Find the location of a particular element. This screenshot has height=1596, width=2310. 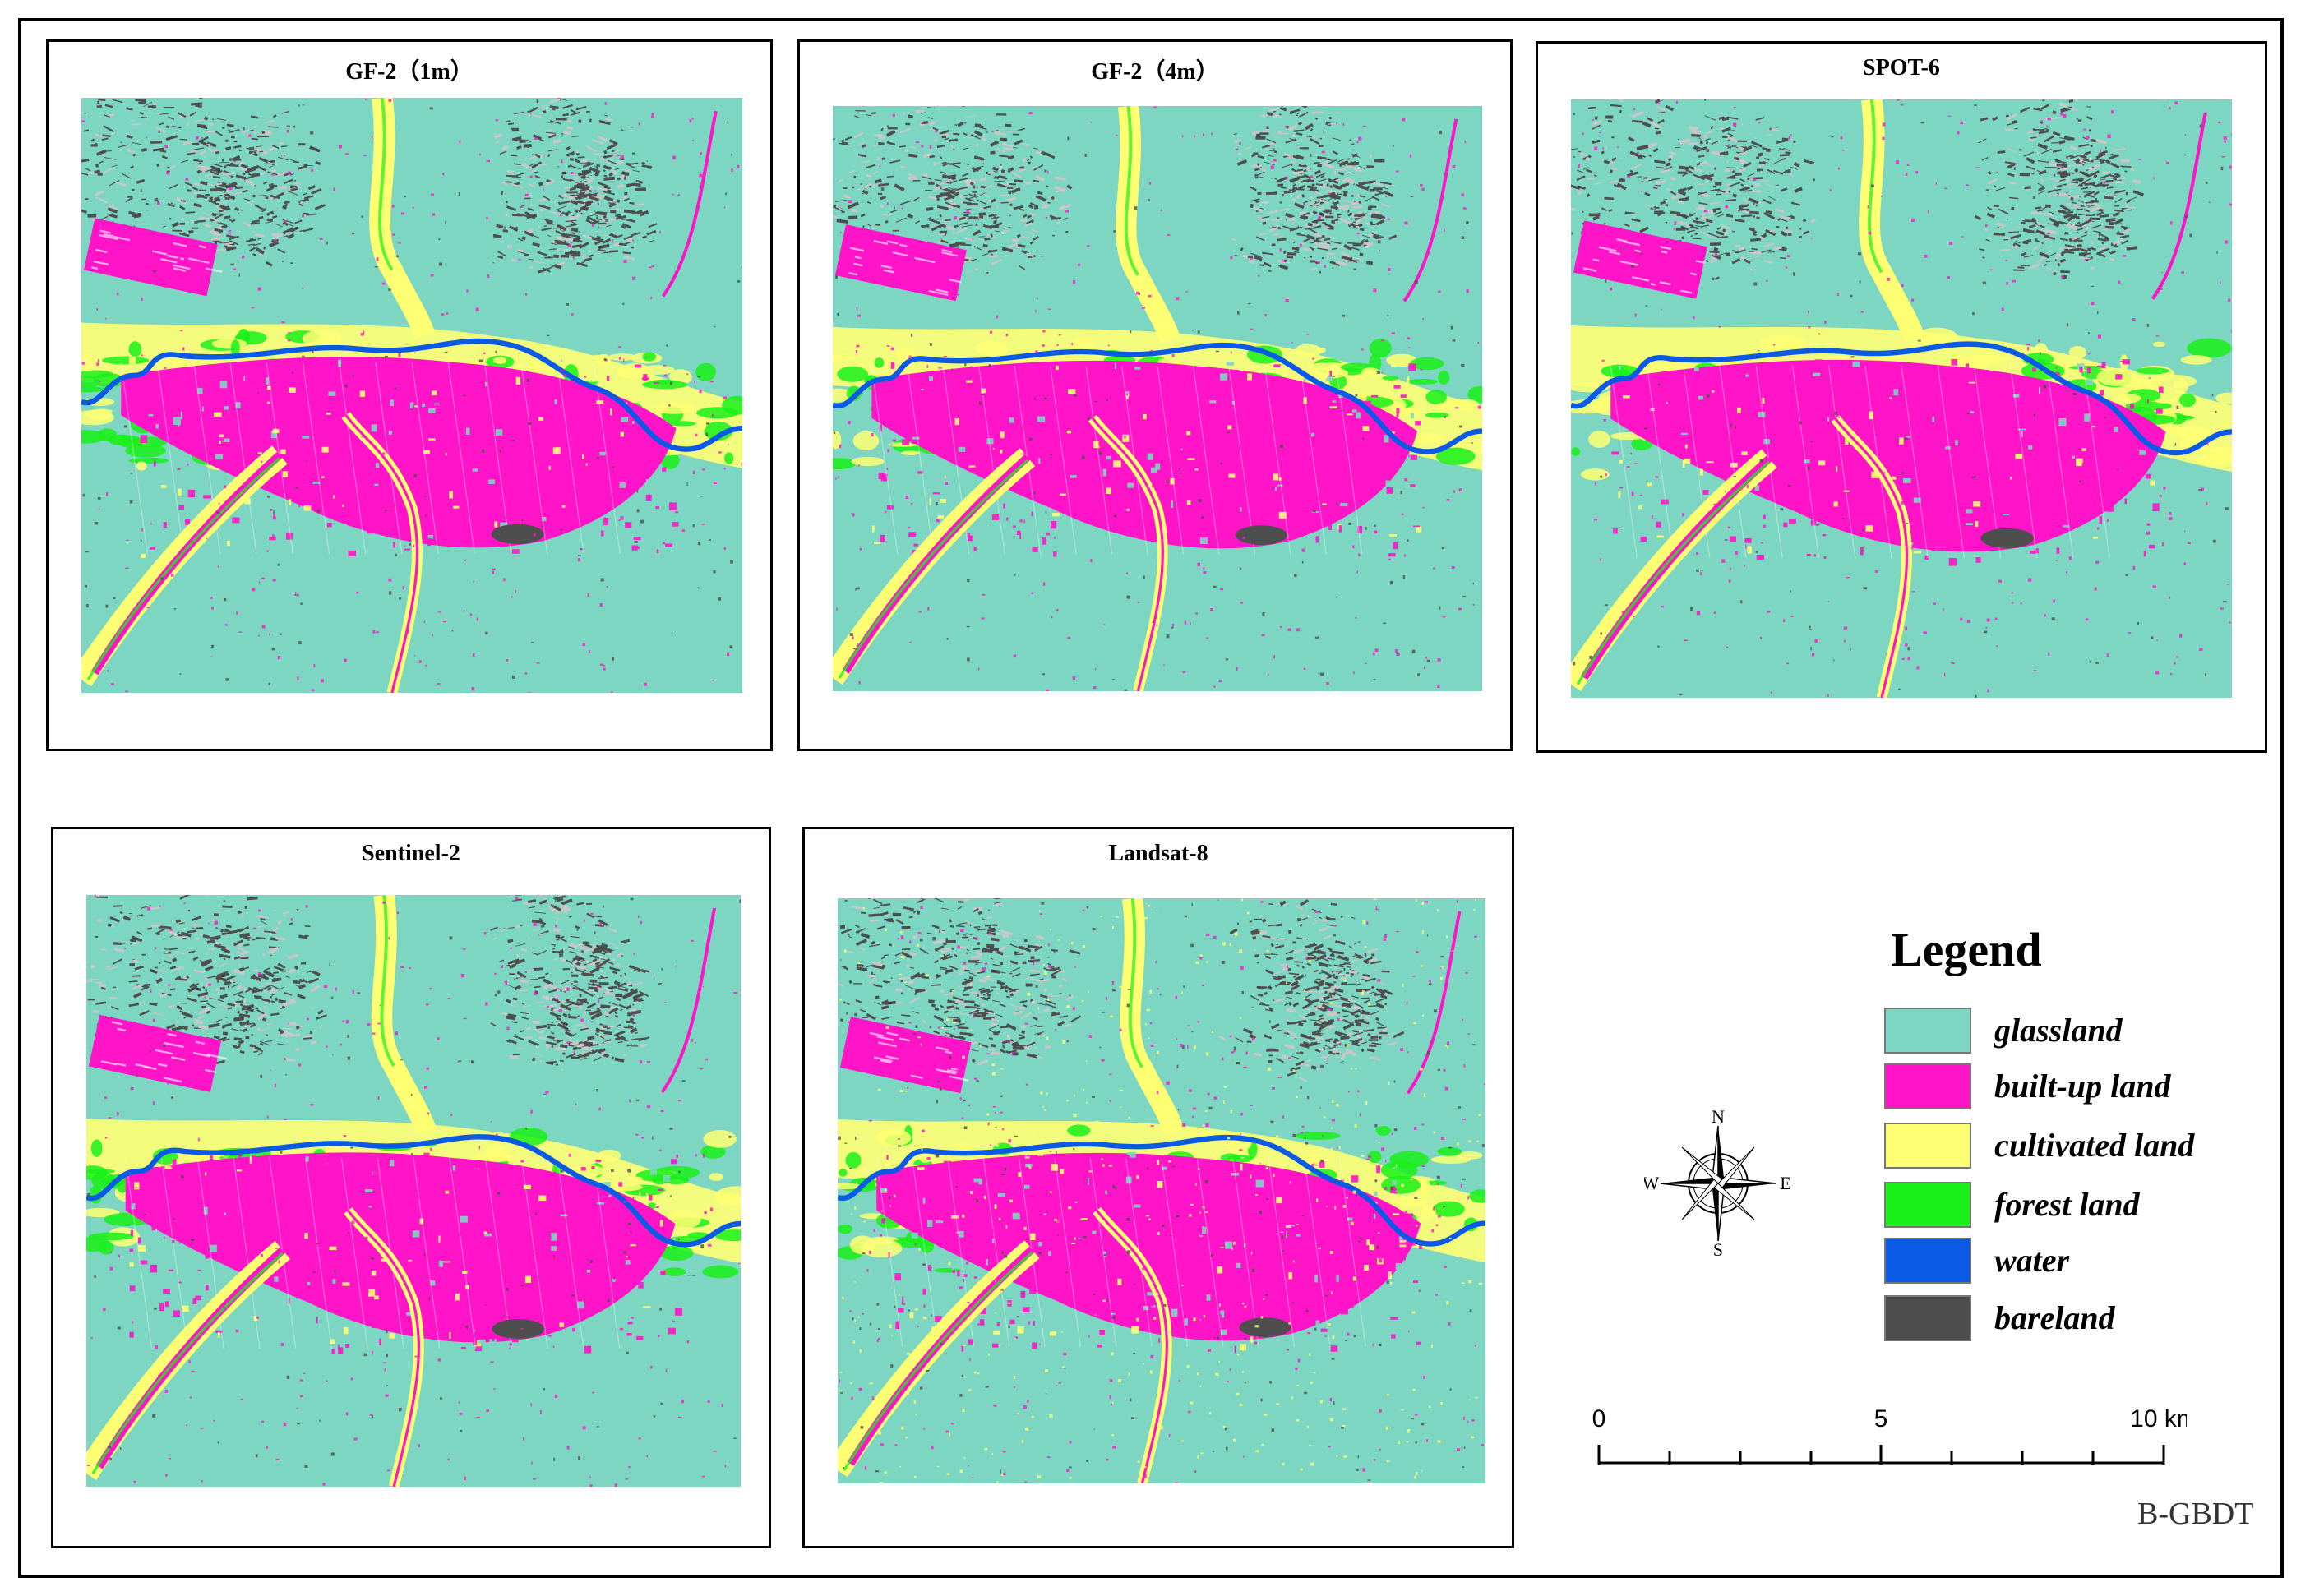

legend-title: Legend is located at coordinates (1966, 949).